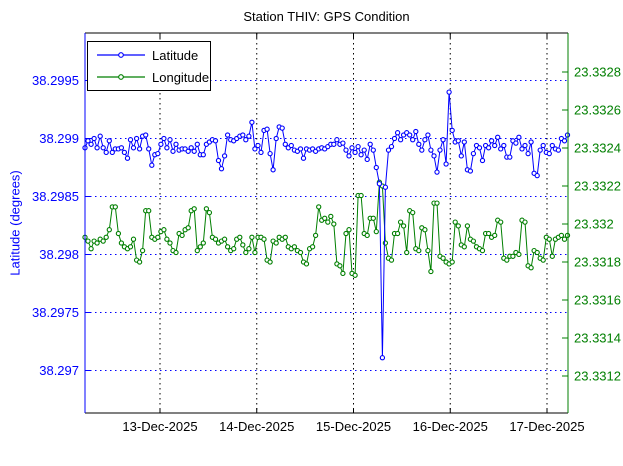 This screenshot has height=466, width=623. I want to click on right-tick-label: 23.3324, so click(597, 148).